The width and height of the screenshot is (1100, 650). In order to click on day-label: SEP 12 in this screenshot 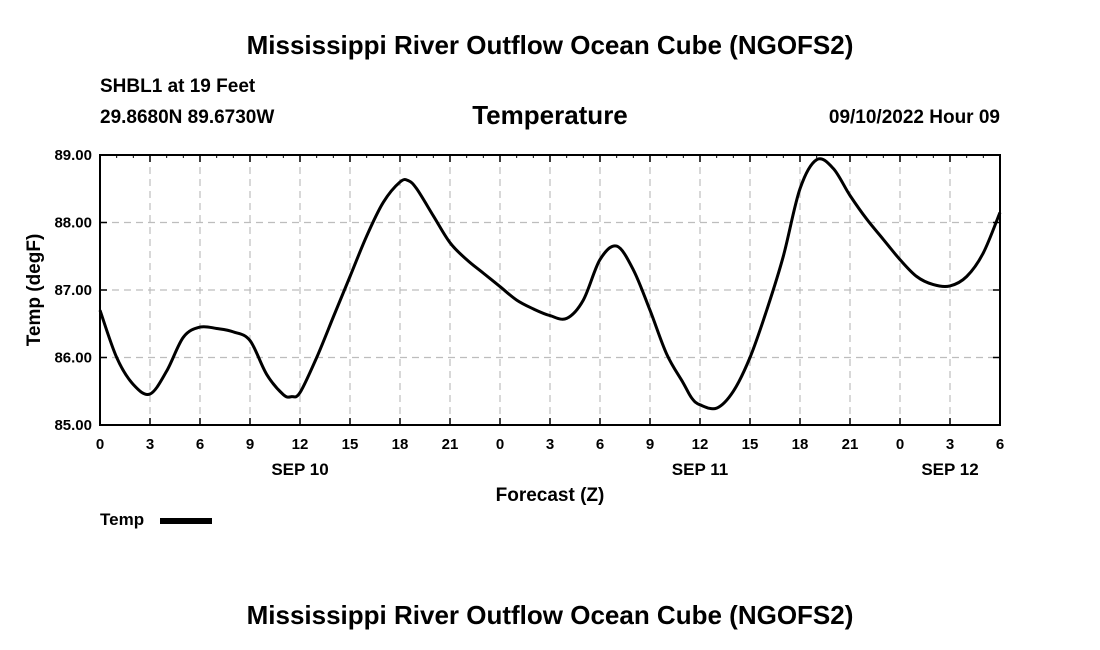, I will do `click(949, 469)`.